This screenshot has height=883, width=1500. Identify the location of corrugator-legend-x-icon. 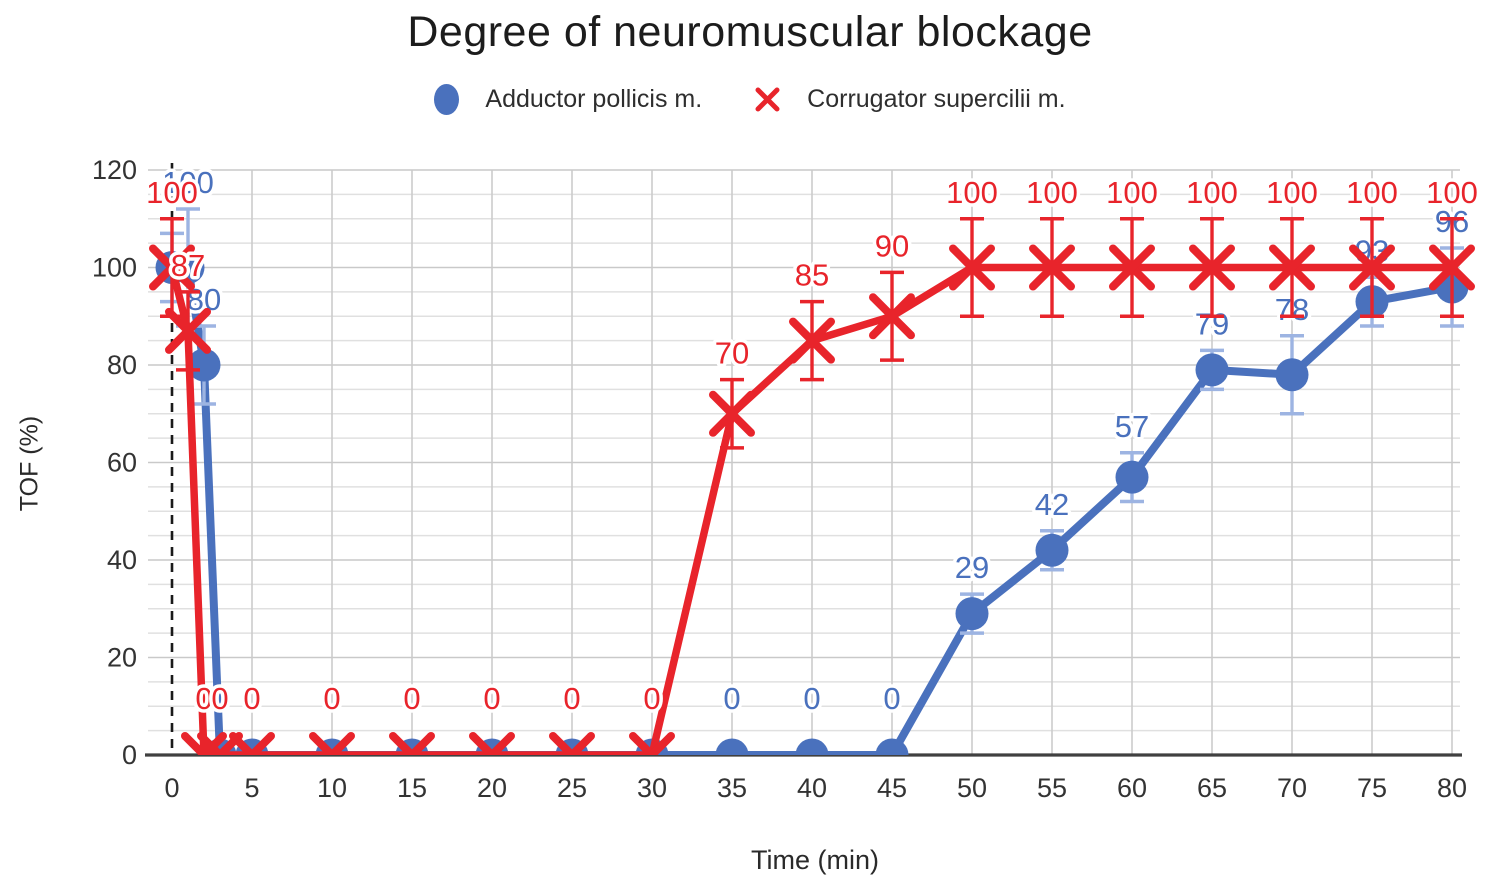
(767, 99).